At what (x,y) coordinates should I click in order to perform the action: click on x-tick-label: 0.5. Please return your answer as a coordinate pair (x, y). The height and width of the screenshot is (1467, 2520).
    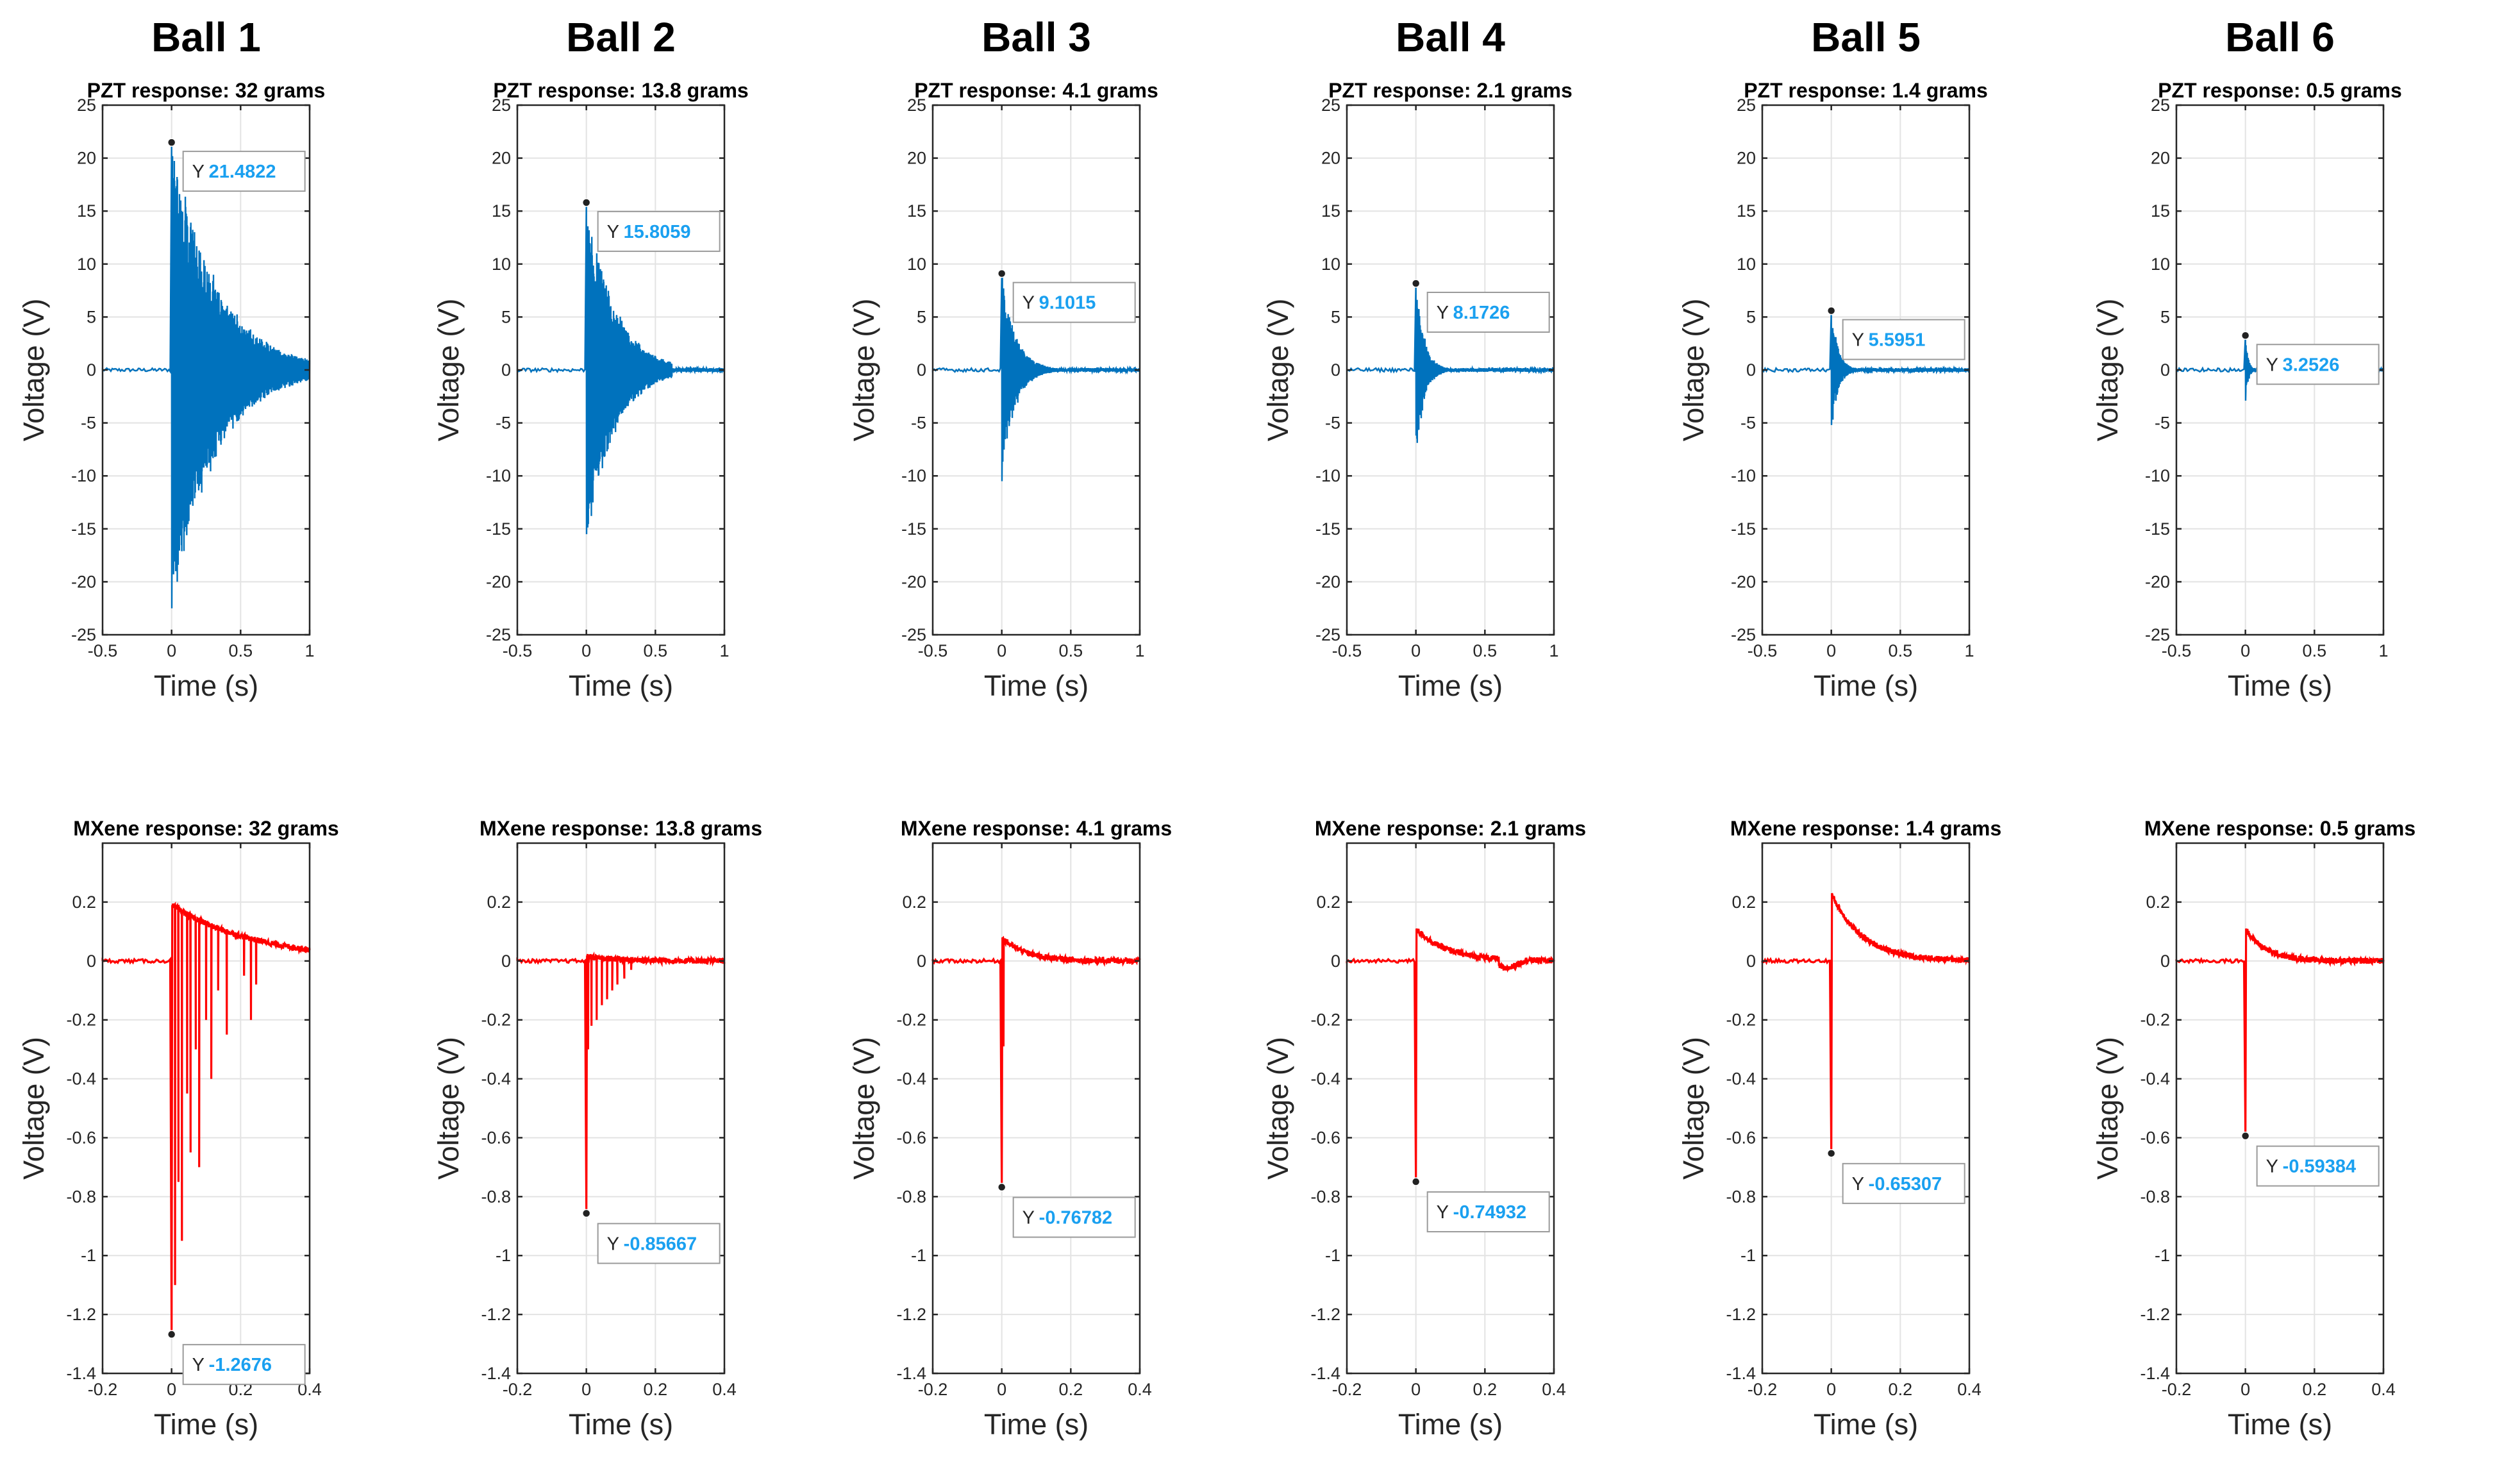
    Looking at the image, I should click on (656, 650).